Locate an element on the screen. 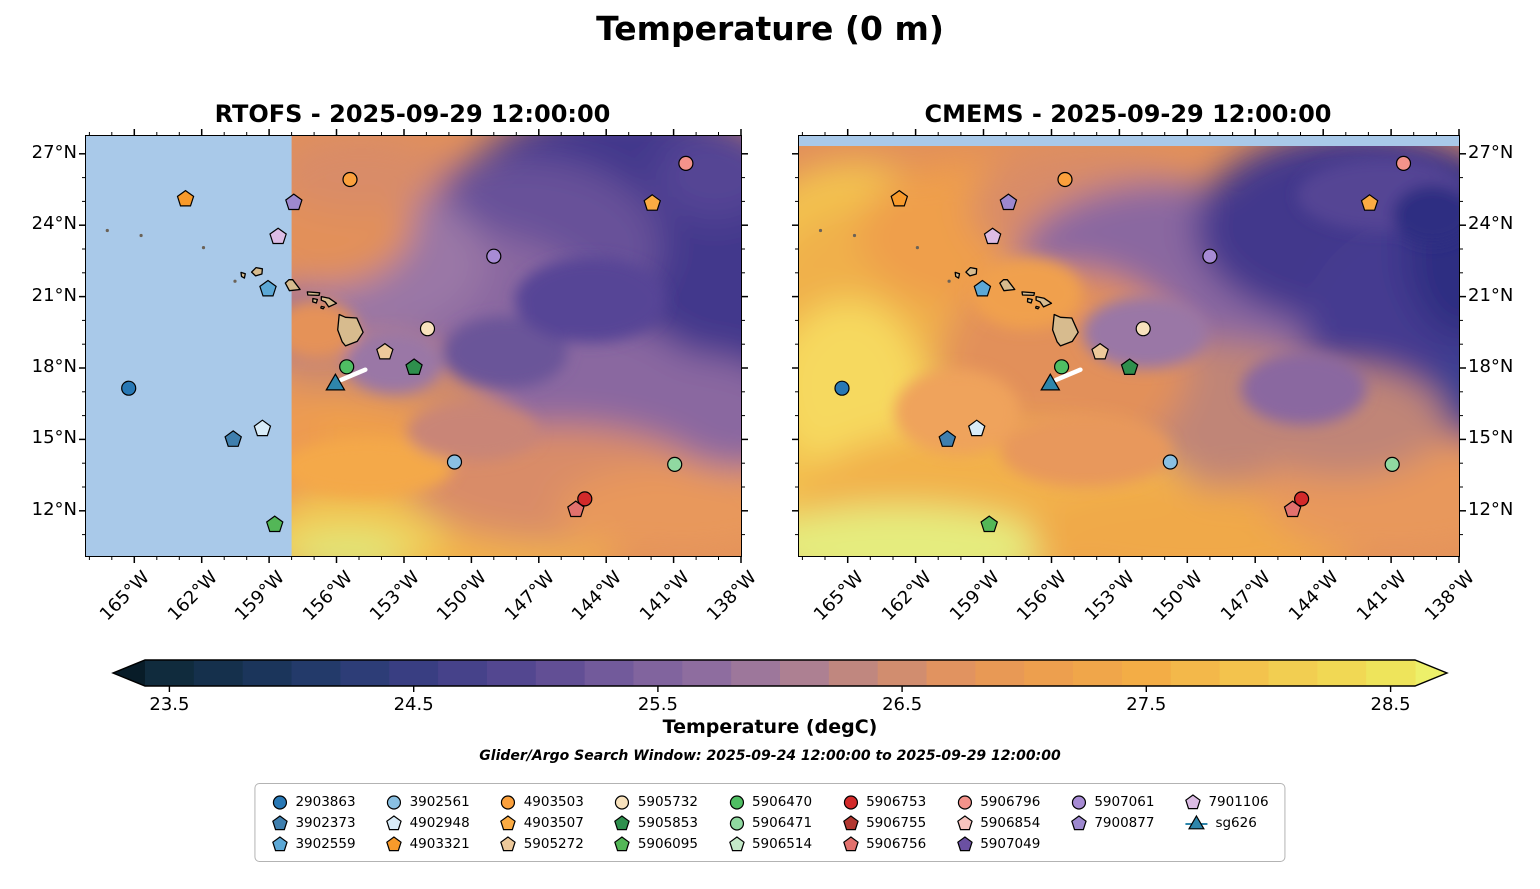 This screenshot has width=1540, height=889. legend-label: 5906755 is located at coordinates (896, 822).